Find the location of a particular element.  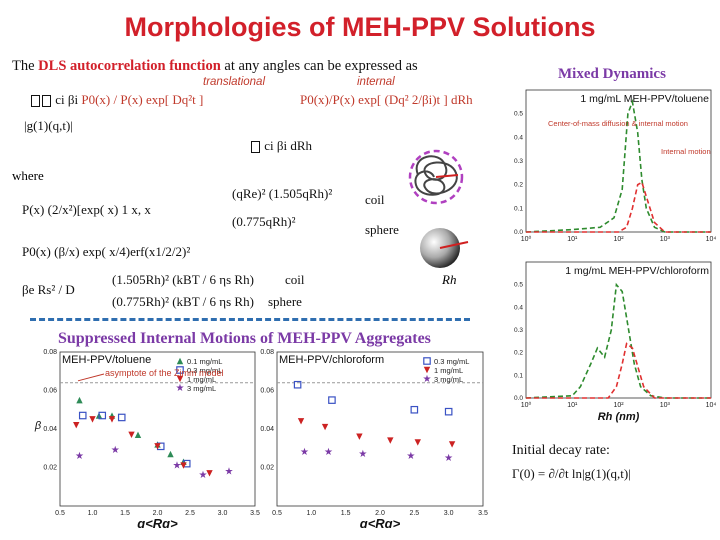

decay-label: Initial decay rate: is located at coordinates (561, 450).